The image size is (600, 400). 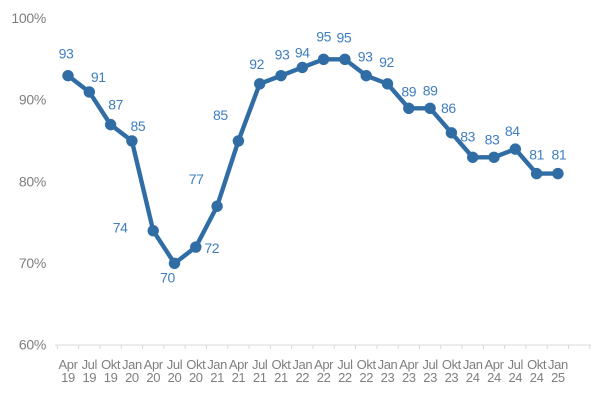 What do you see at coordinates (32, 345) in the screenshot?
I see `y-axis-tick-label: 60%` at bounding box center [32, 345].